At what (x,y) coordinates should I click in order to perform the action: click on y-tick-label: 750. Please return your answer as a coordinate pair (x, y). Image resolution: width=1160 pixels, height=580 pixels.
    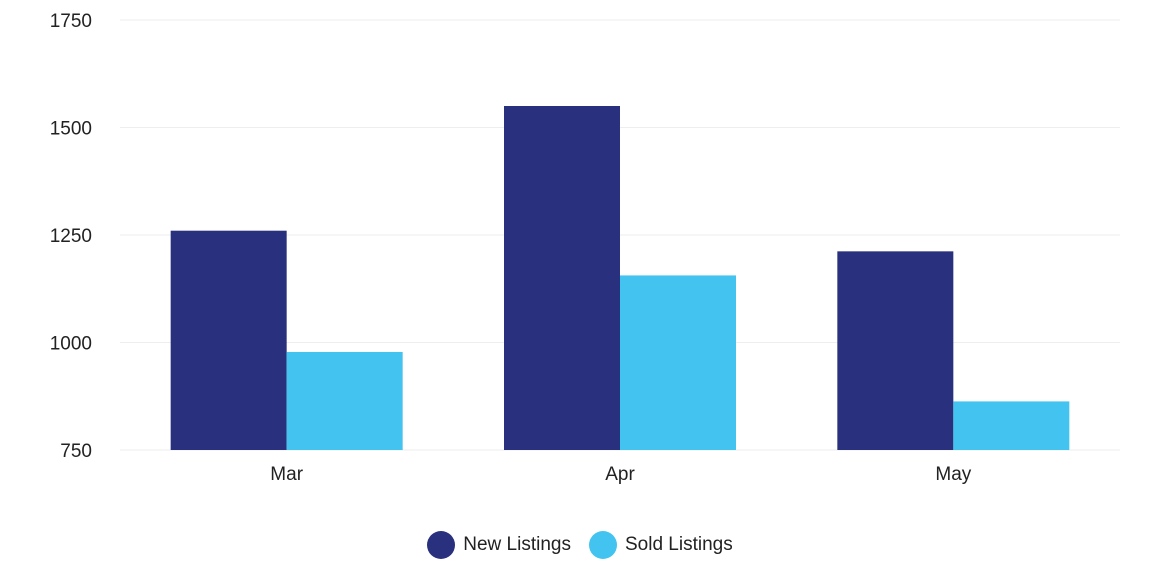
    Looking at the image, I should click on (76, 451).